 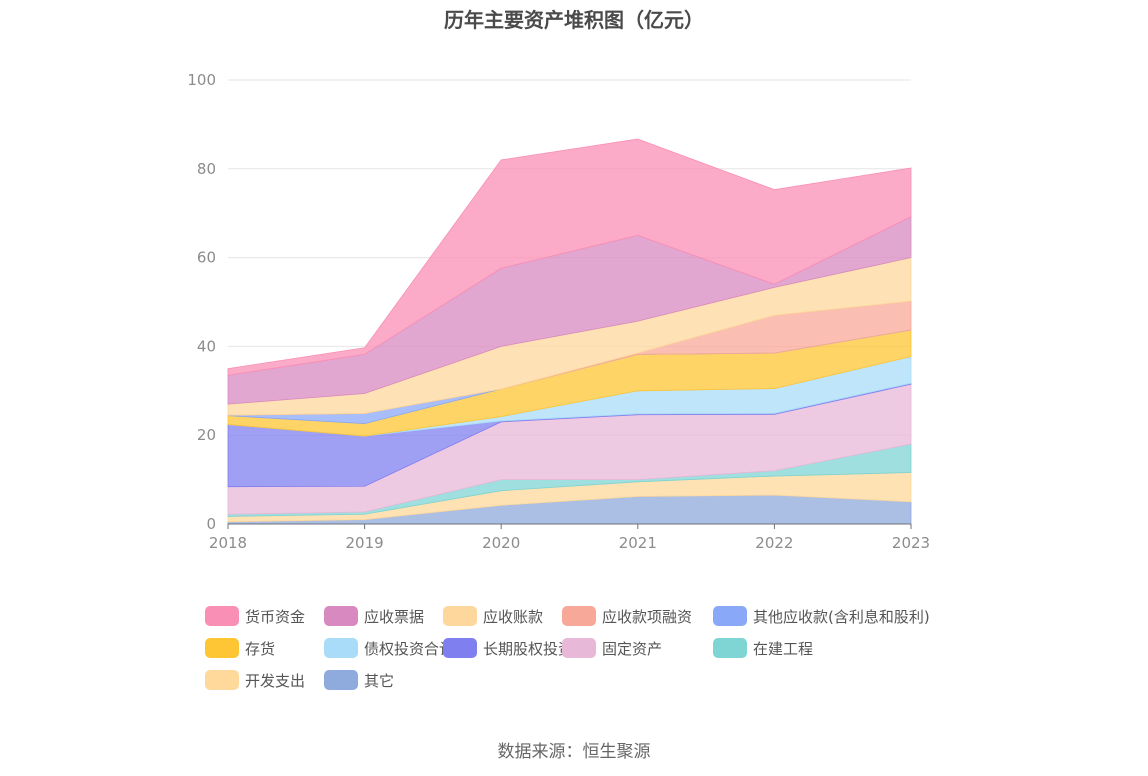 What do you see at coordinates (911, 543) in the screenshot?
I see `x-tick-label: 2023` at bounding box center [911, 543].